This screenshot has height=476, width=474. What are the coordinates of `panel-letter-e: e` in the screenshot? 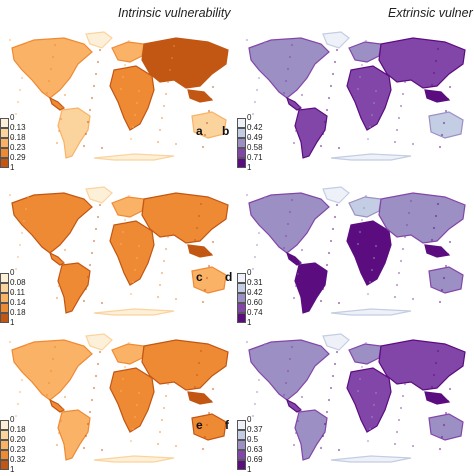 It's located at (199, 425).